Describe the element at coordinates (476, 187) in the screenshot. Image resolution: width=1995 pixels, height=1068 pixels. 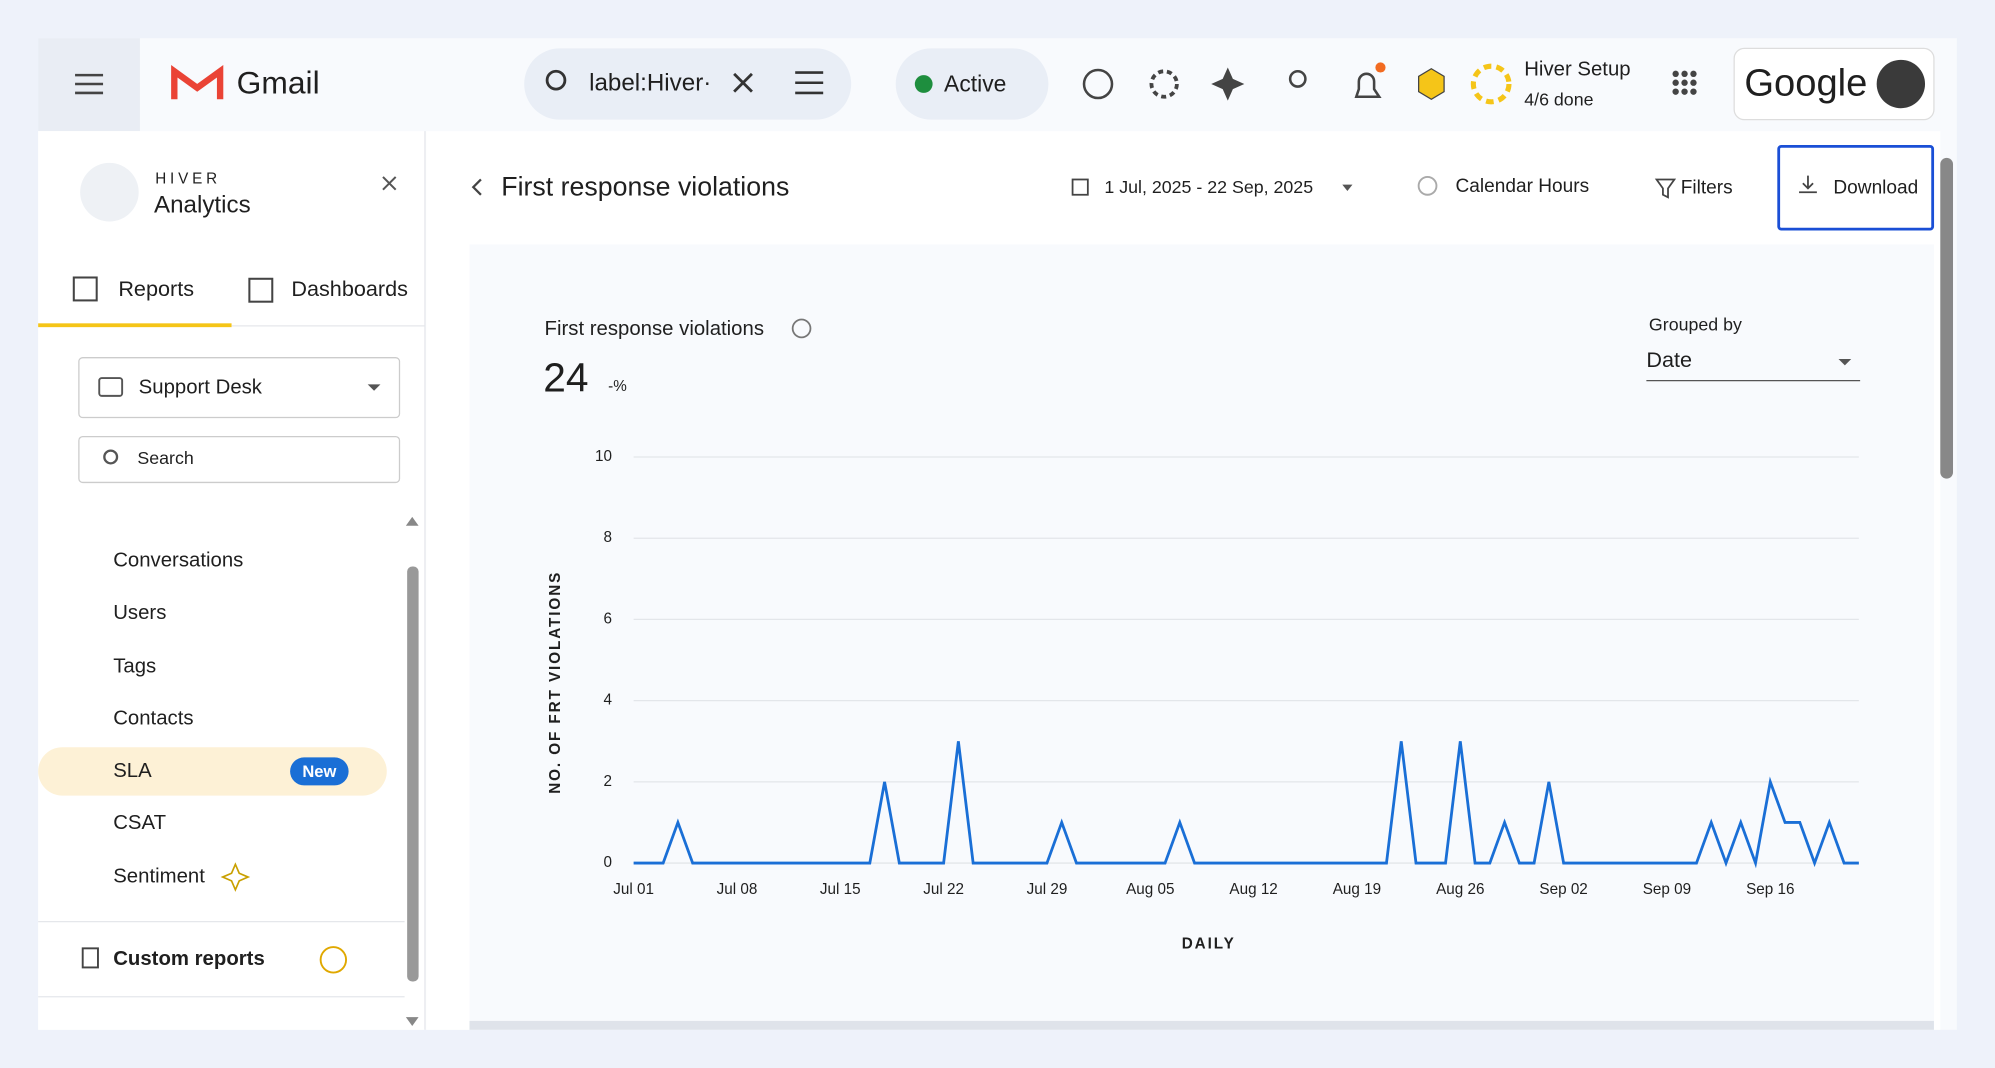
I see `back-icon` at that location.